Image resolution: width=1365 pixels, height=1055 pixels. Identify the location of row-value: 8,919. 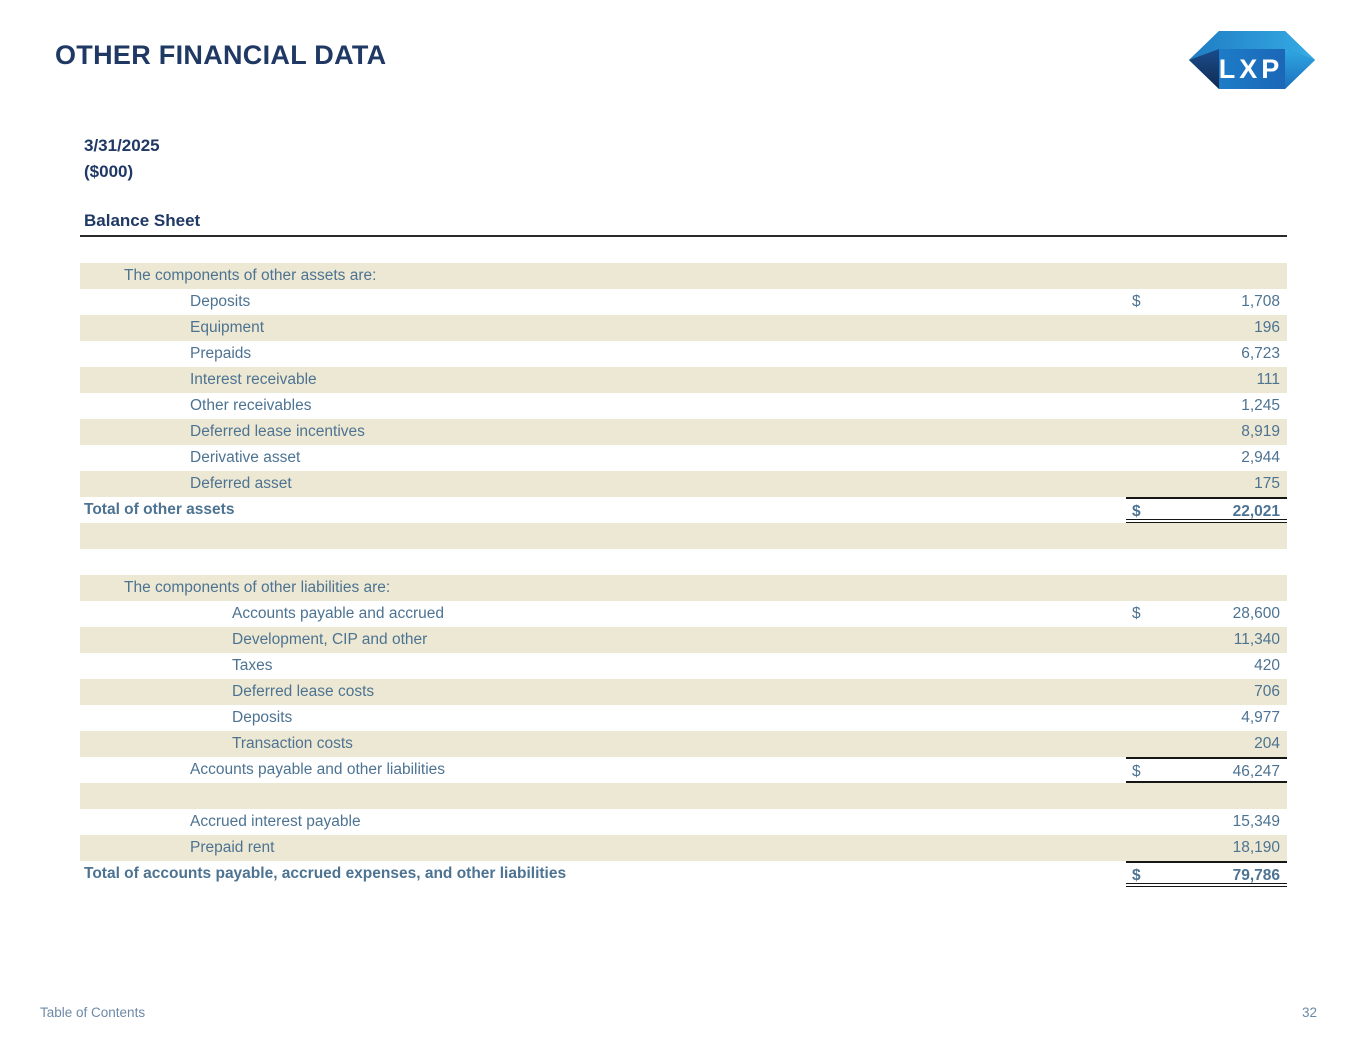
(1260, 431).